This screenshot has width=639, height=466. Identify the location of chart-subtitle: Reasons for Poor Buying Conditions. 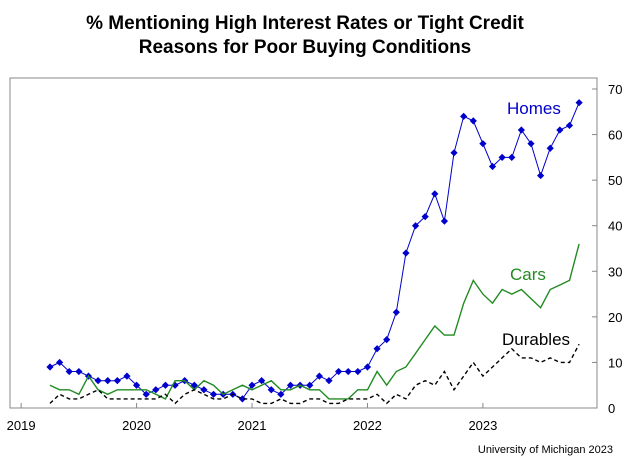
(305, 47).